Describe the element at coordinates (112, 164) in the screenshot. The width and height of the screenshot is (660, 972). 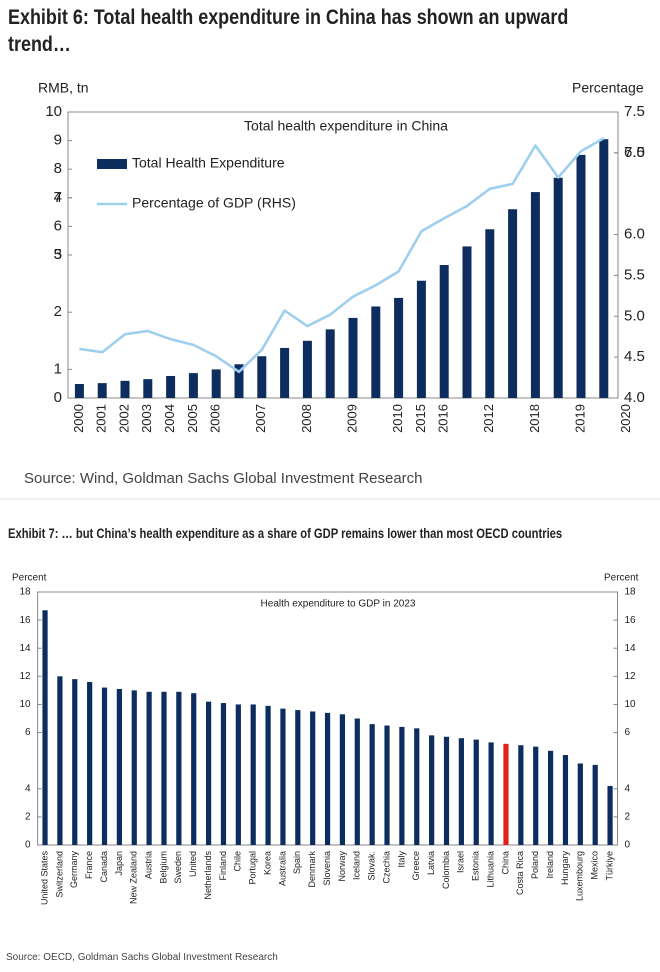
I see `legend-swatch` at that location.